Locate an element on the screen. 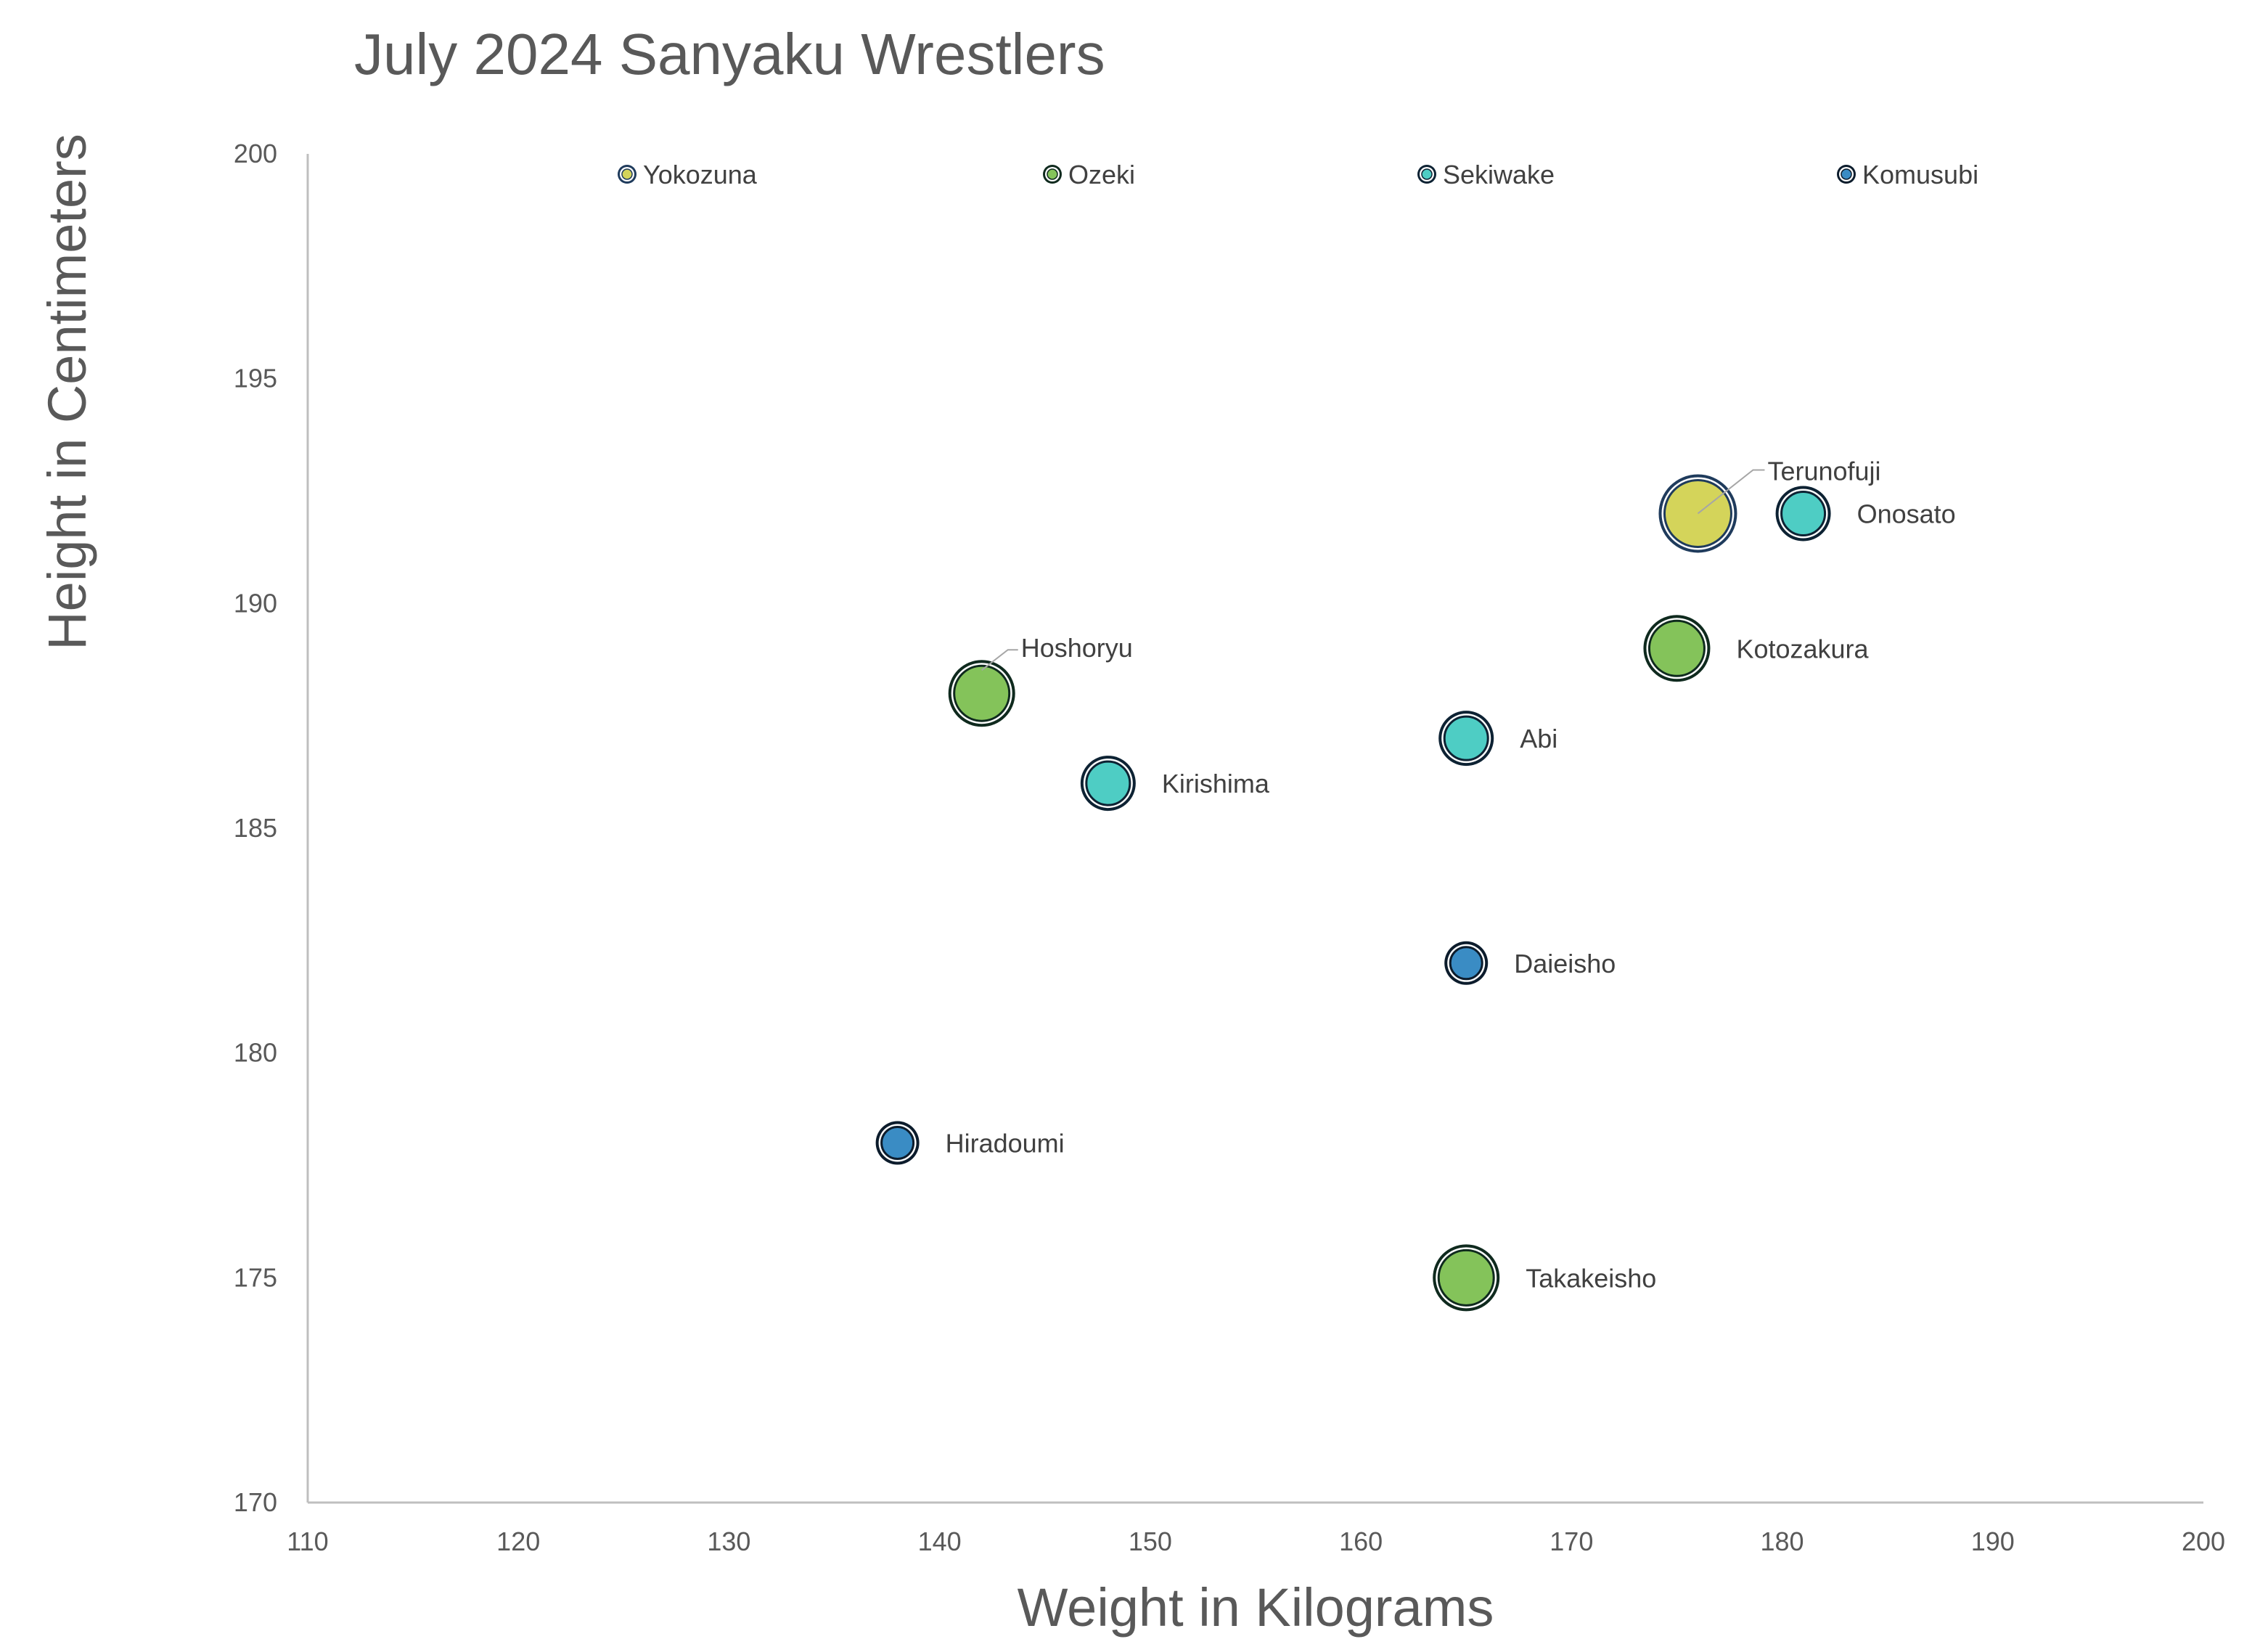 The image size is (2268, 1647). legend-label: Yokozuna is located at coordinates (700, 174).